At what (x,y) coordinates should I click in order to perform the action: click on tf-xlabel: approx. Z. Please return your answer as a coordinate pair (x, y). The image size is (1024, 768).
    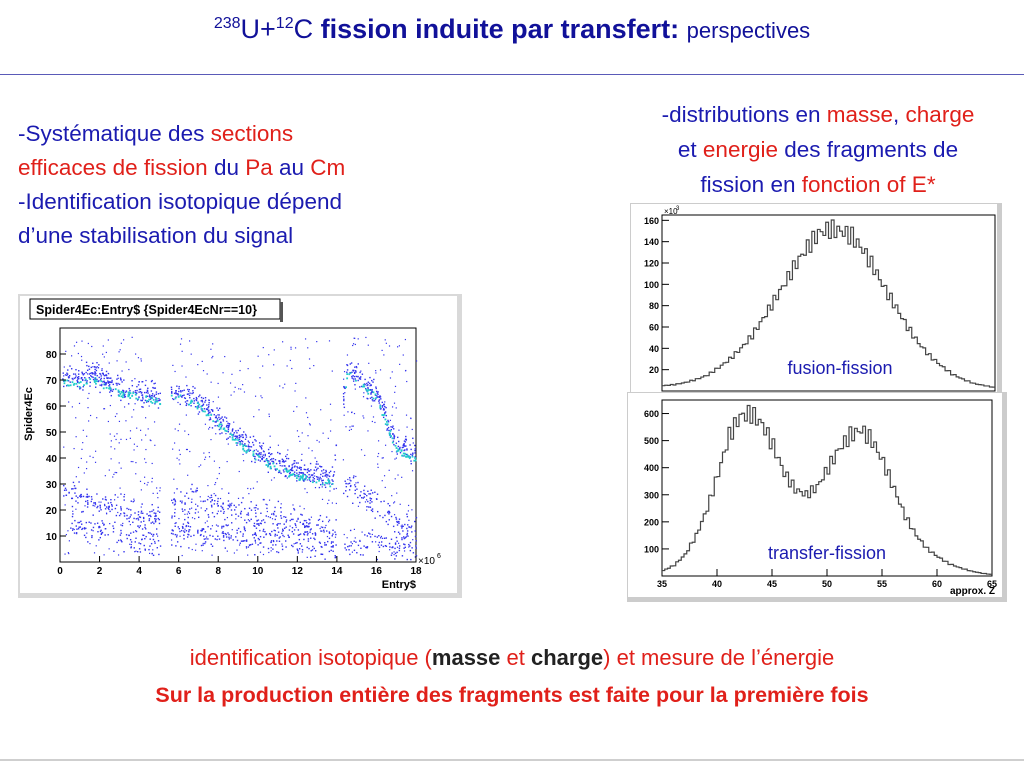
    Looking at the image, I should click on (972, 591).